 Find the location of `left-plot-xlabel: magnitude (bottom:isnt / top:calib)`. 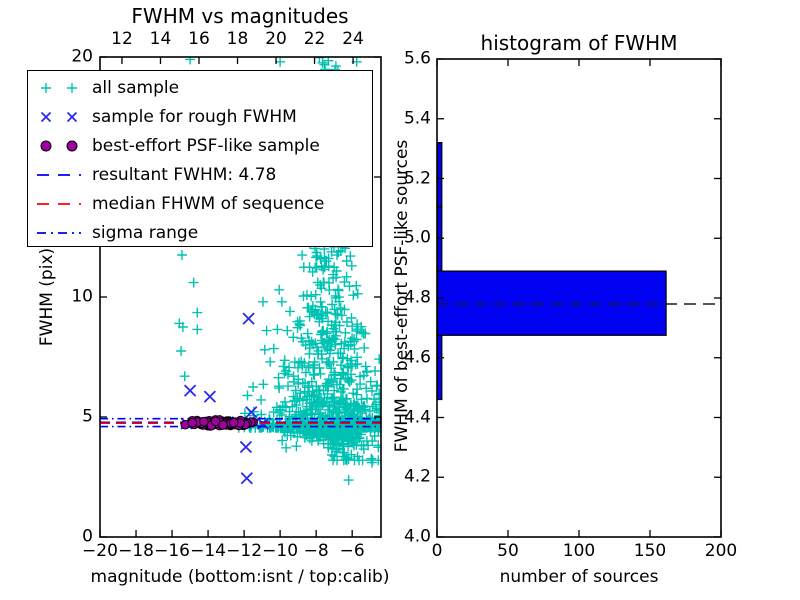

left-plot-xlabel: magnitude (bottom:isnt / top:calib) is located at coordinates (240, 577).